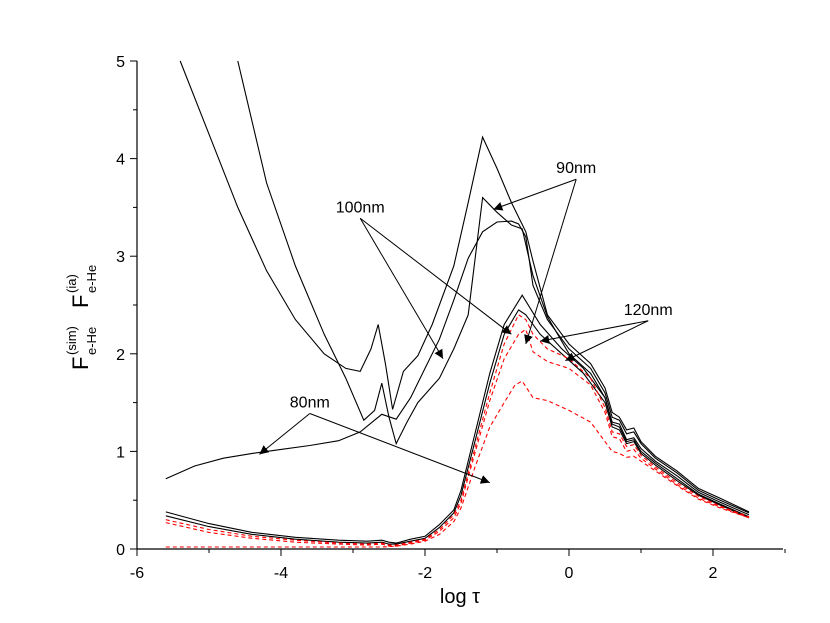  Describe the element at coordinates (91, 279) in the screenshot. I see `y-label-sub2: e-He` at that location.